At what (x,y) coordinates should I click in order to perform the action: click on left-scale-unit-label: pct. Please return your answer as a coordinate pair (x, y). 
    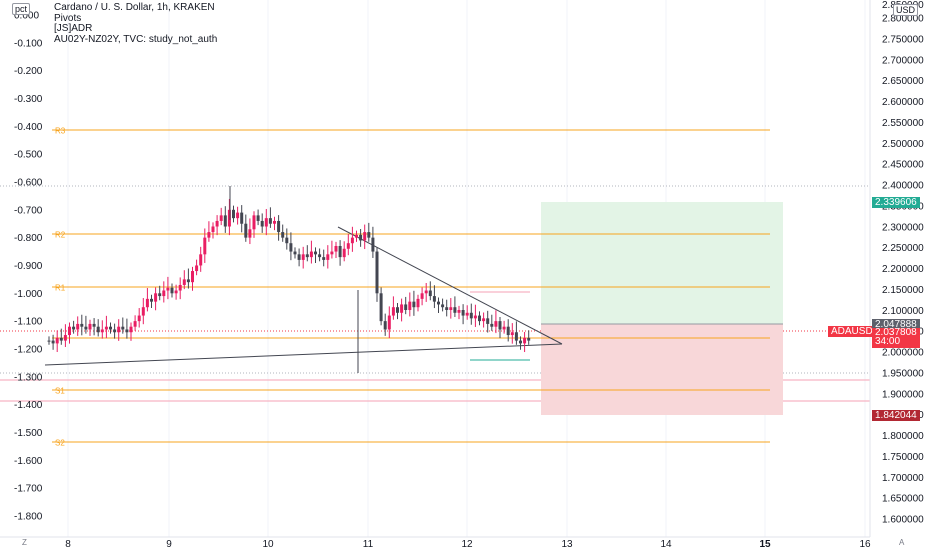
    Looking at the image, I should click on (21, 9).